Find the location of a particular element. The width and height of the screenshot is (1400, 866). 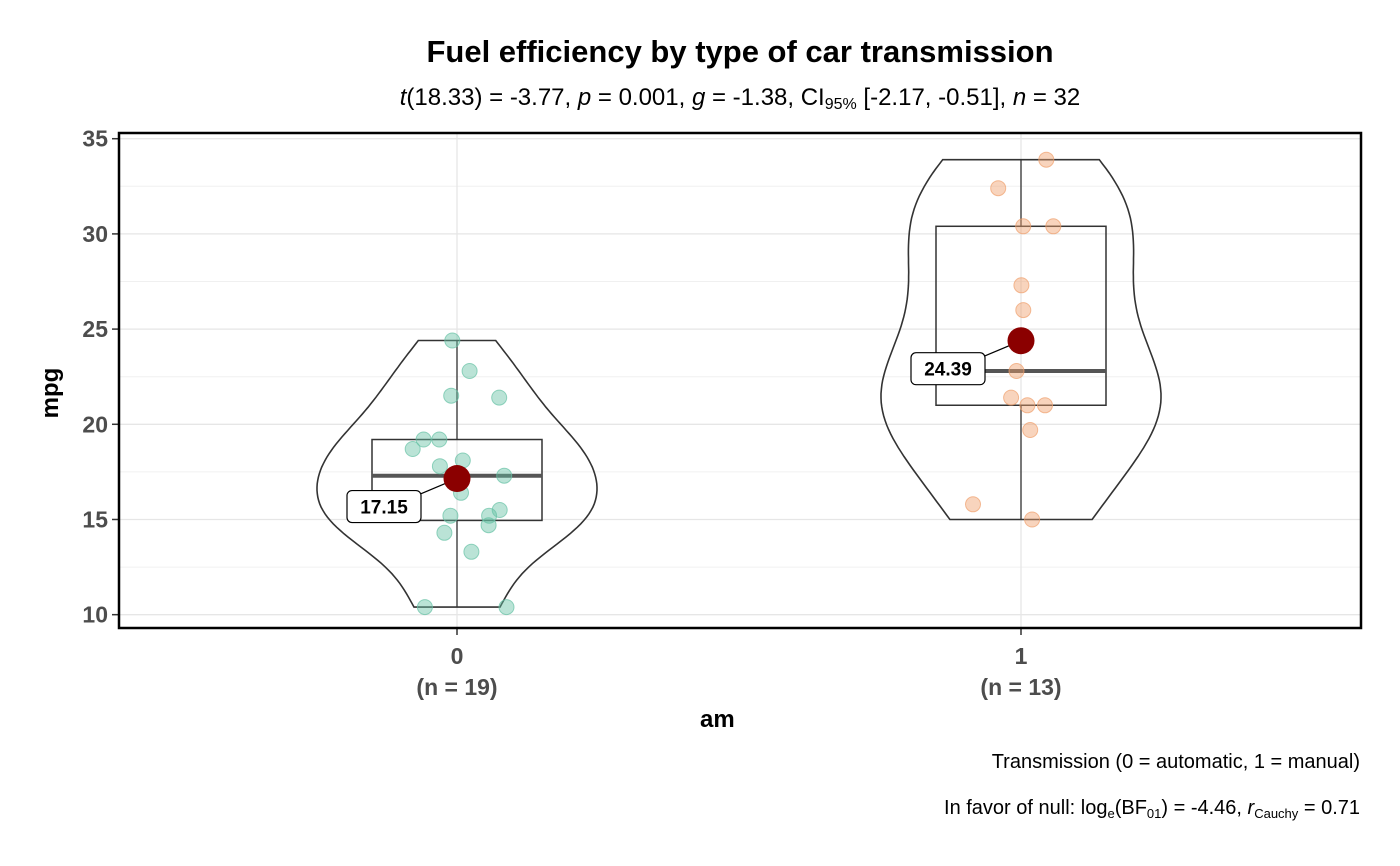

caption-r-symbol: r is located at coordinates (1251, 808).